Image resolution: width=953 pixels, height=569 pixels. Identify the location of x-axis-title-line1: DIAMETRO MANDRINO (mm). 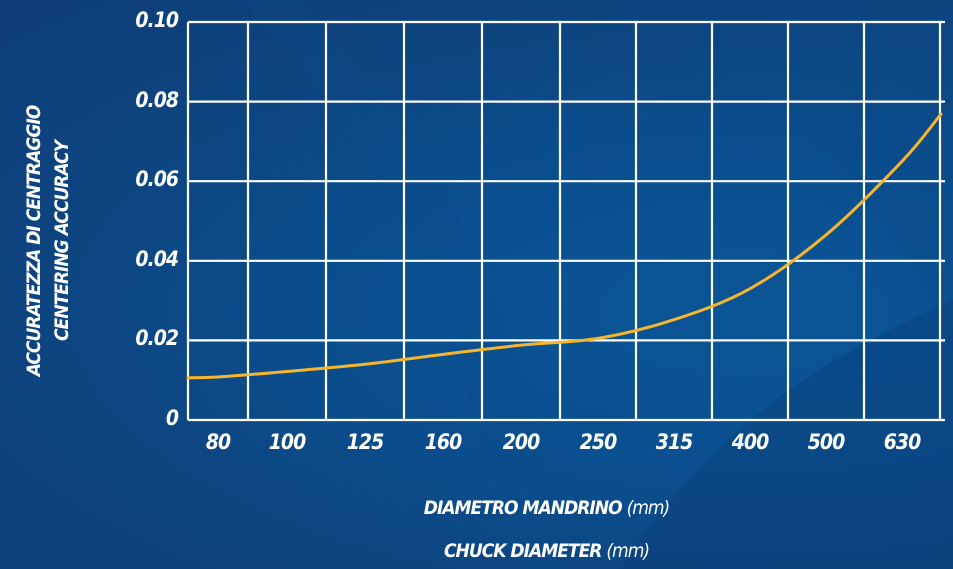
(476, 508).